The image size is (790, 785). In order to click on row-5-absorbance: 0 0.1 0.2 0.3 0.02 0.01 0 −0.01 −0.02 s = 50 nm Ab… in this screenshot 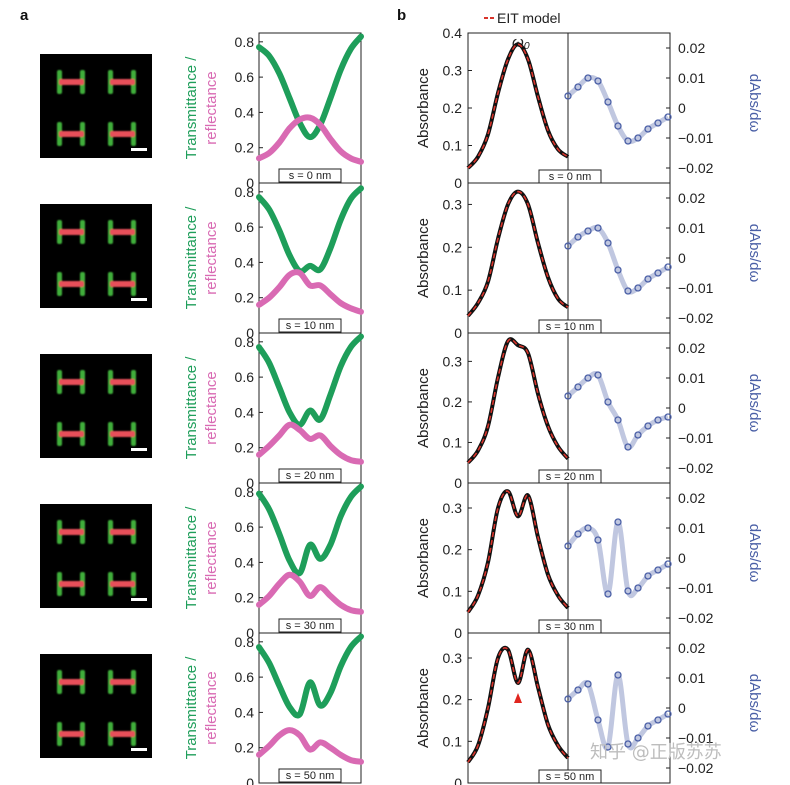, I will do `click(589, 708)`.